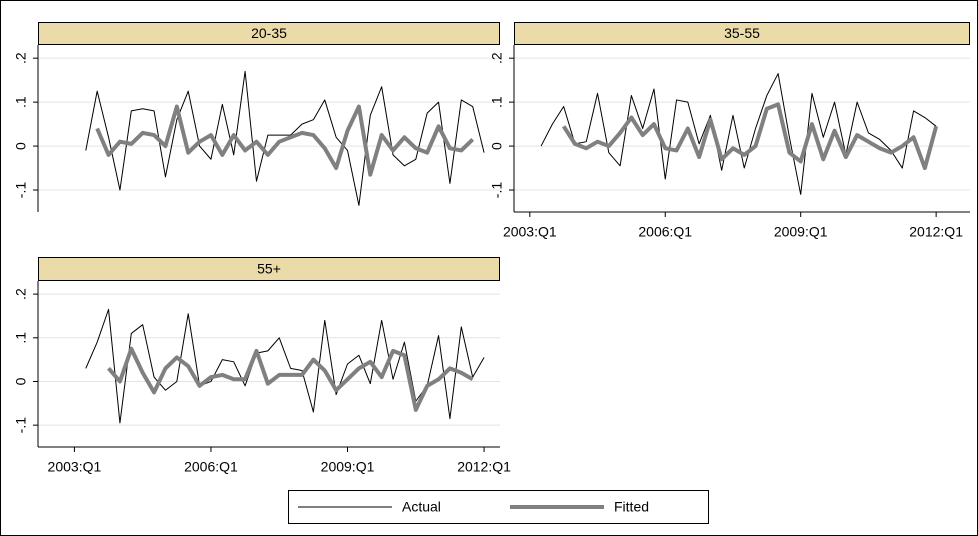 This screenshot has width=978, height=536. I want to click on legend-label: Fitted, so click(631, 507).